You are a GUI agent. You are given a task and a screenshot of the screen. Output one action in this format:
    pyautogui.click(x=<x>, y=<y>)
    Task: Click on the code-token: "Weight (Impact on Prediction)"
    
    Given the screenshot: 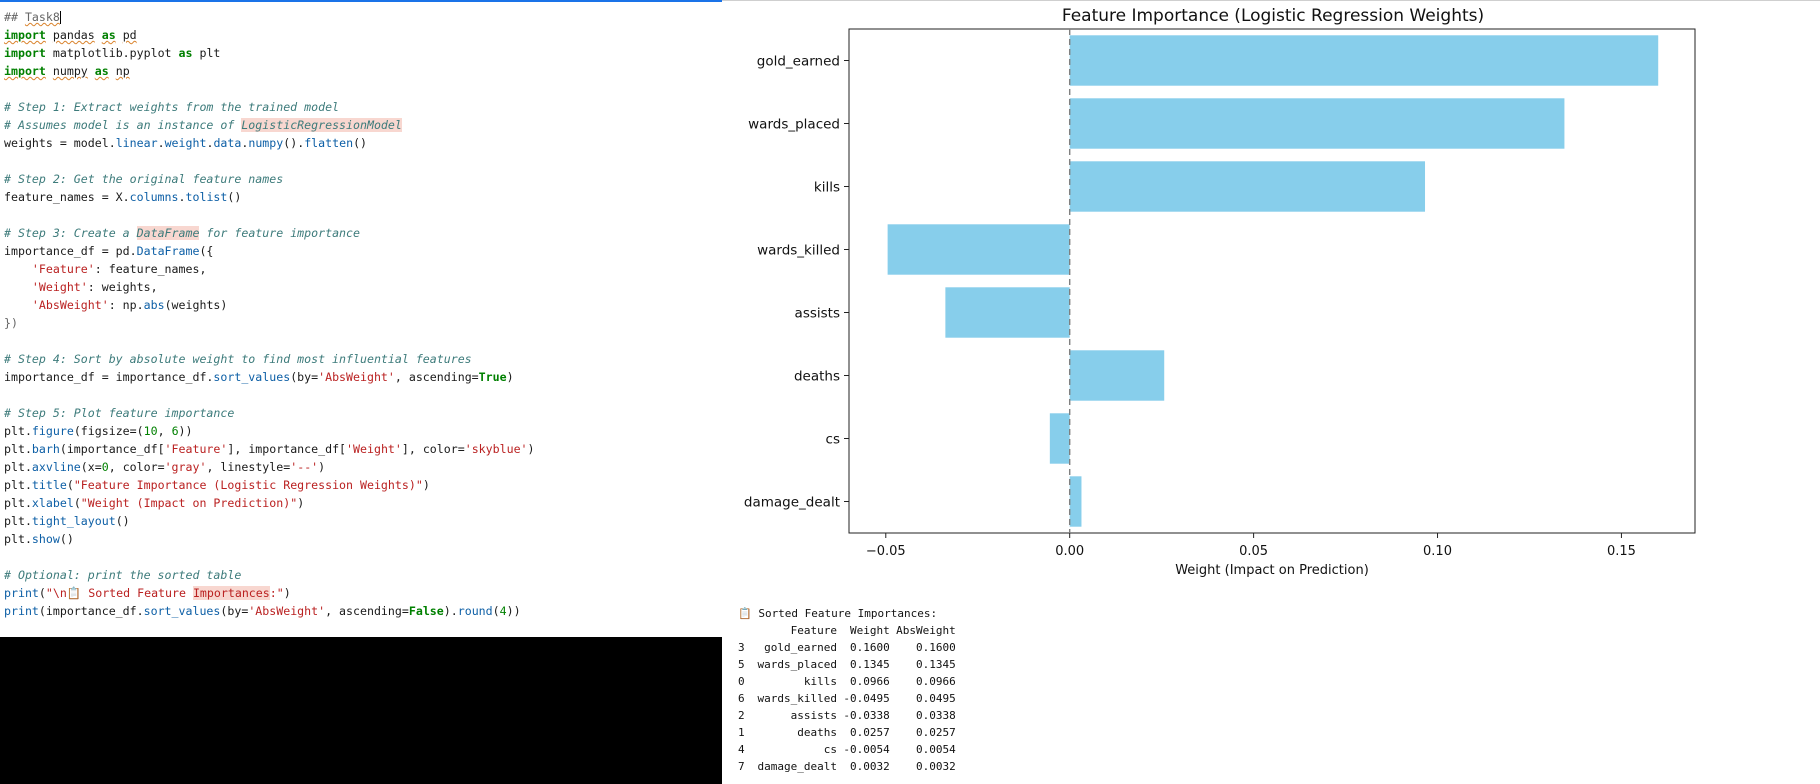 What is the action you would take?
    pyautogui.click(x=189, y=503)
    